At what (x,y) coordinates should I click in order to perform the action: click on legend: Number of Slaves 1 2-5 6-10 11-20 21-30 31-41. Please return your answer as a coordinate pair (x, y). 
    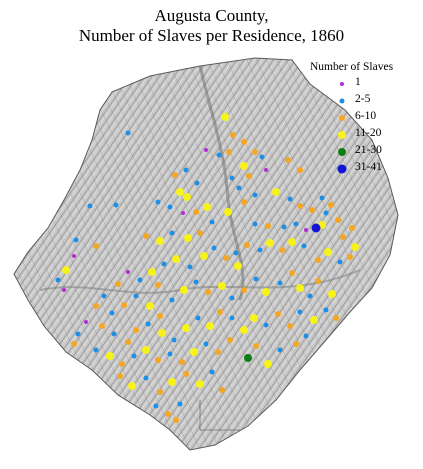
    Looking at the image, I should click on (362, 119).